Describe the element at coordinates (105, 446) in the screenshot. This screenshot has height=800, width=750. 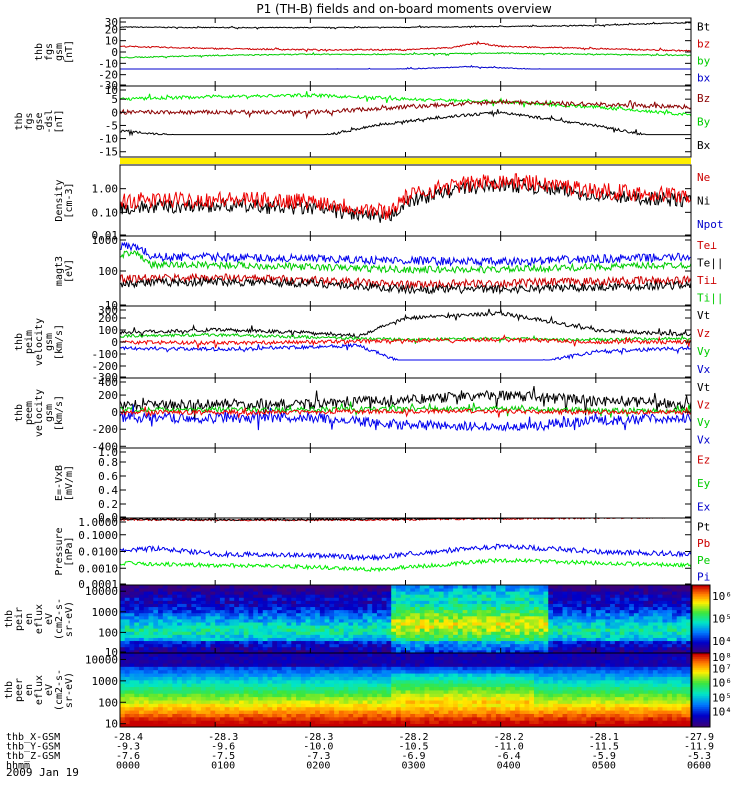
I see `velocity-peem-ytick-label: -400` at that location.